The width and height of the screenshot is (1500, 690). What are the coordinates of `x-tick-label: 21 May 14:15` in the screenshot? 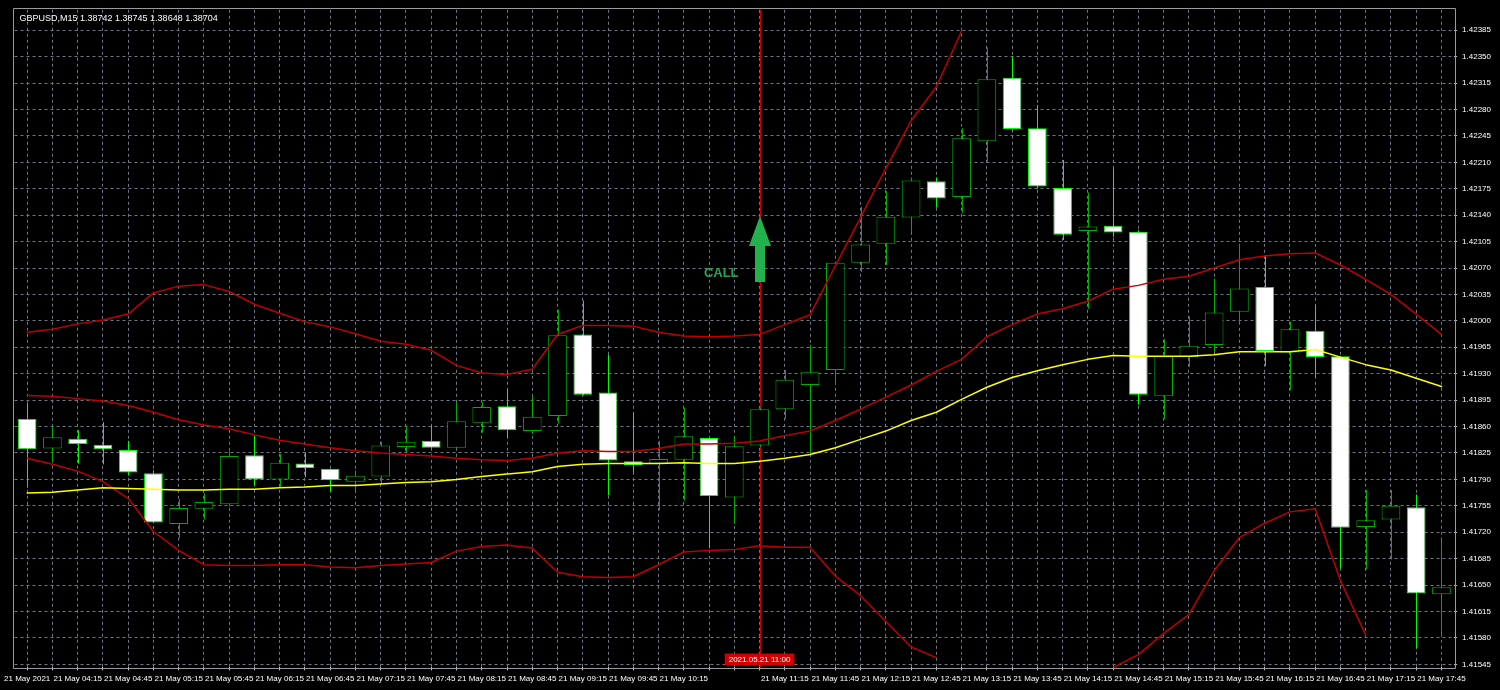 It's located at (1088, 679).